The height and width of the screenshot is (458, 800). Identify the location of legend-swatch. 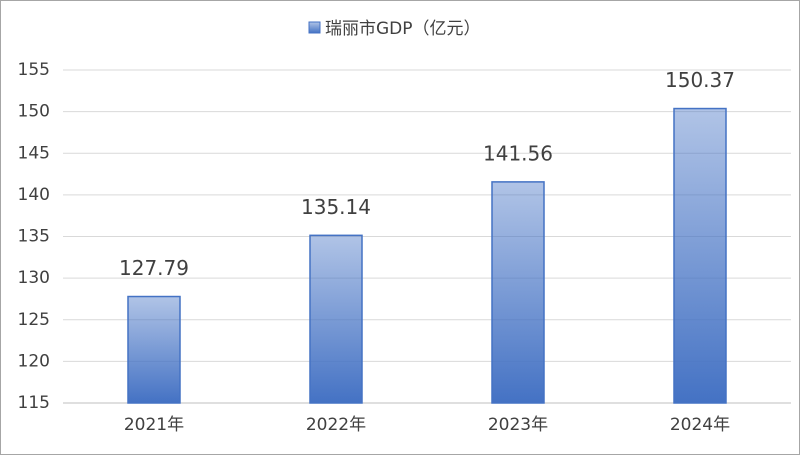
(314, 27).